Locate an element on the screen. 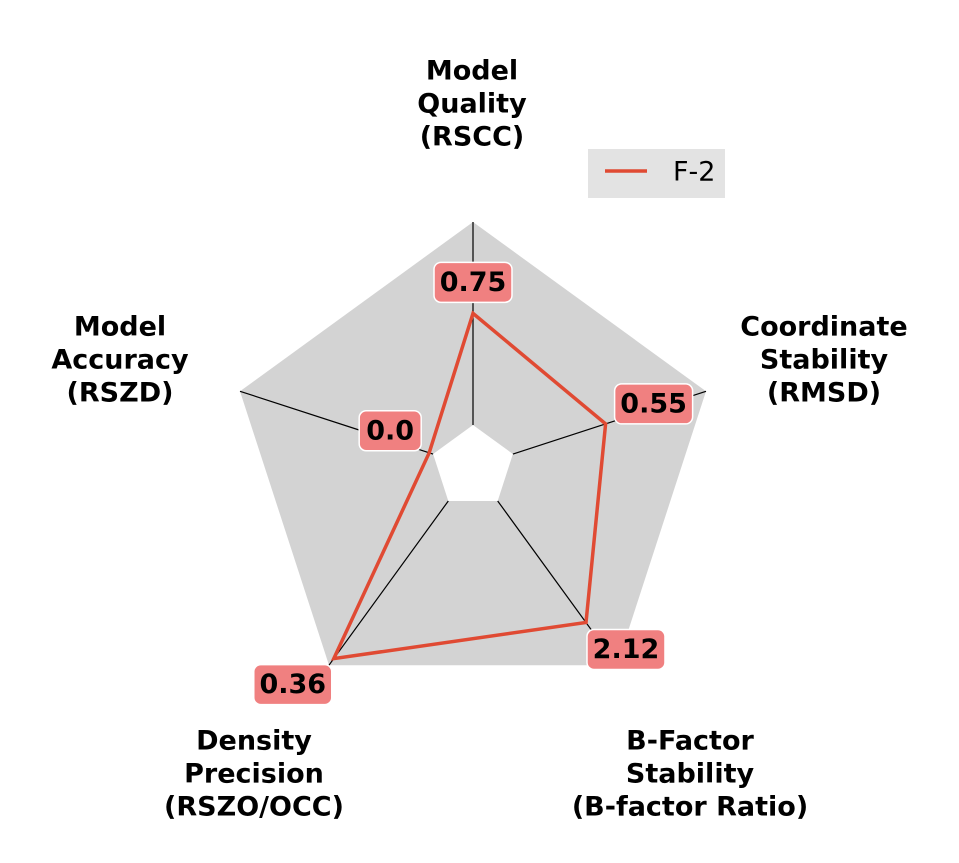 The height and width of the screenshot is (863, 959). axis-label: (RSCC) is located at coordinates (472, 137).